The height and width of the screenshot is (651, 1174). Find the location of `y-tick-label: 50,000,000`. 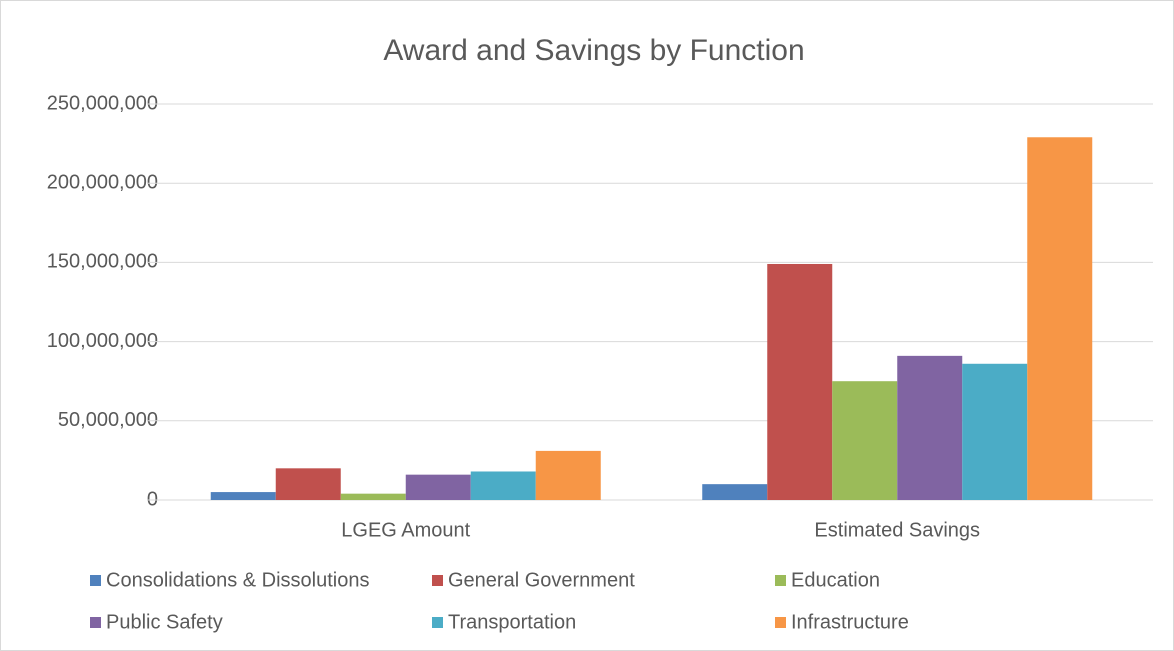

y-tick-label: 50,000,000 is located at coordinates (108, 420).